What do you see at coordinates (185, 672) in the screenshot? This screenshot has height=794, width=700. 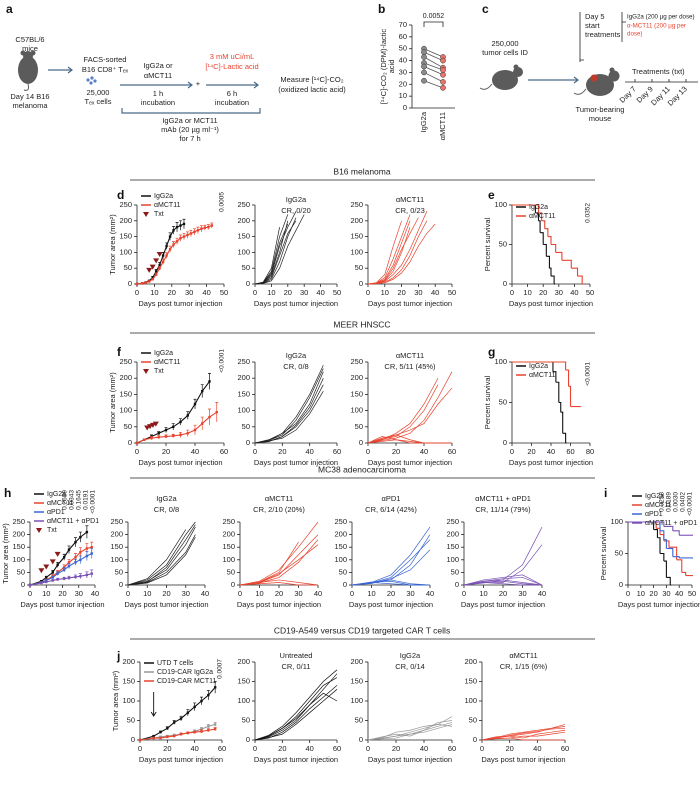 I see `legend-label: CD19-CAR IgG2a` at bounding box center [185, 672].